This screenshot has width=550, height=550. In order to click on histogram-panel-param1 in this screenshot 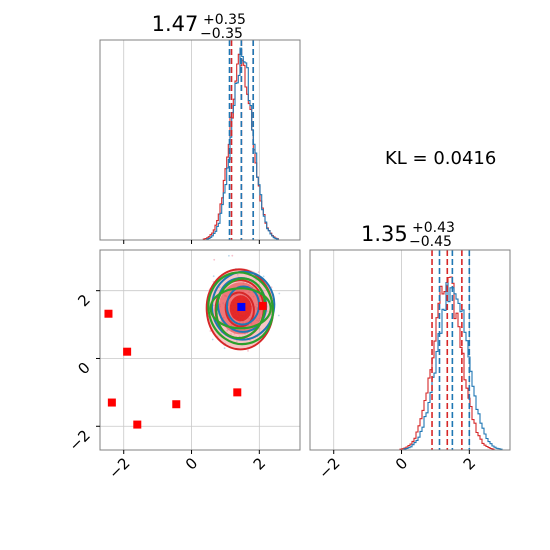, I will do `click(200, 141)`.